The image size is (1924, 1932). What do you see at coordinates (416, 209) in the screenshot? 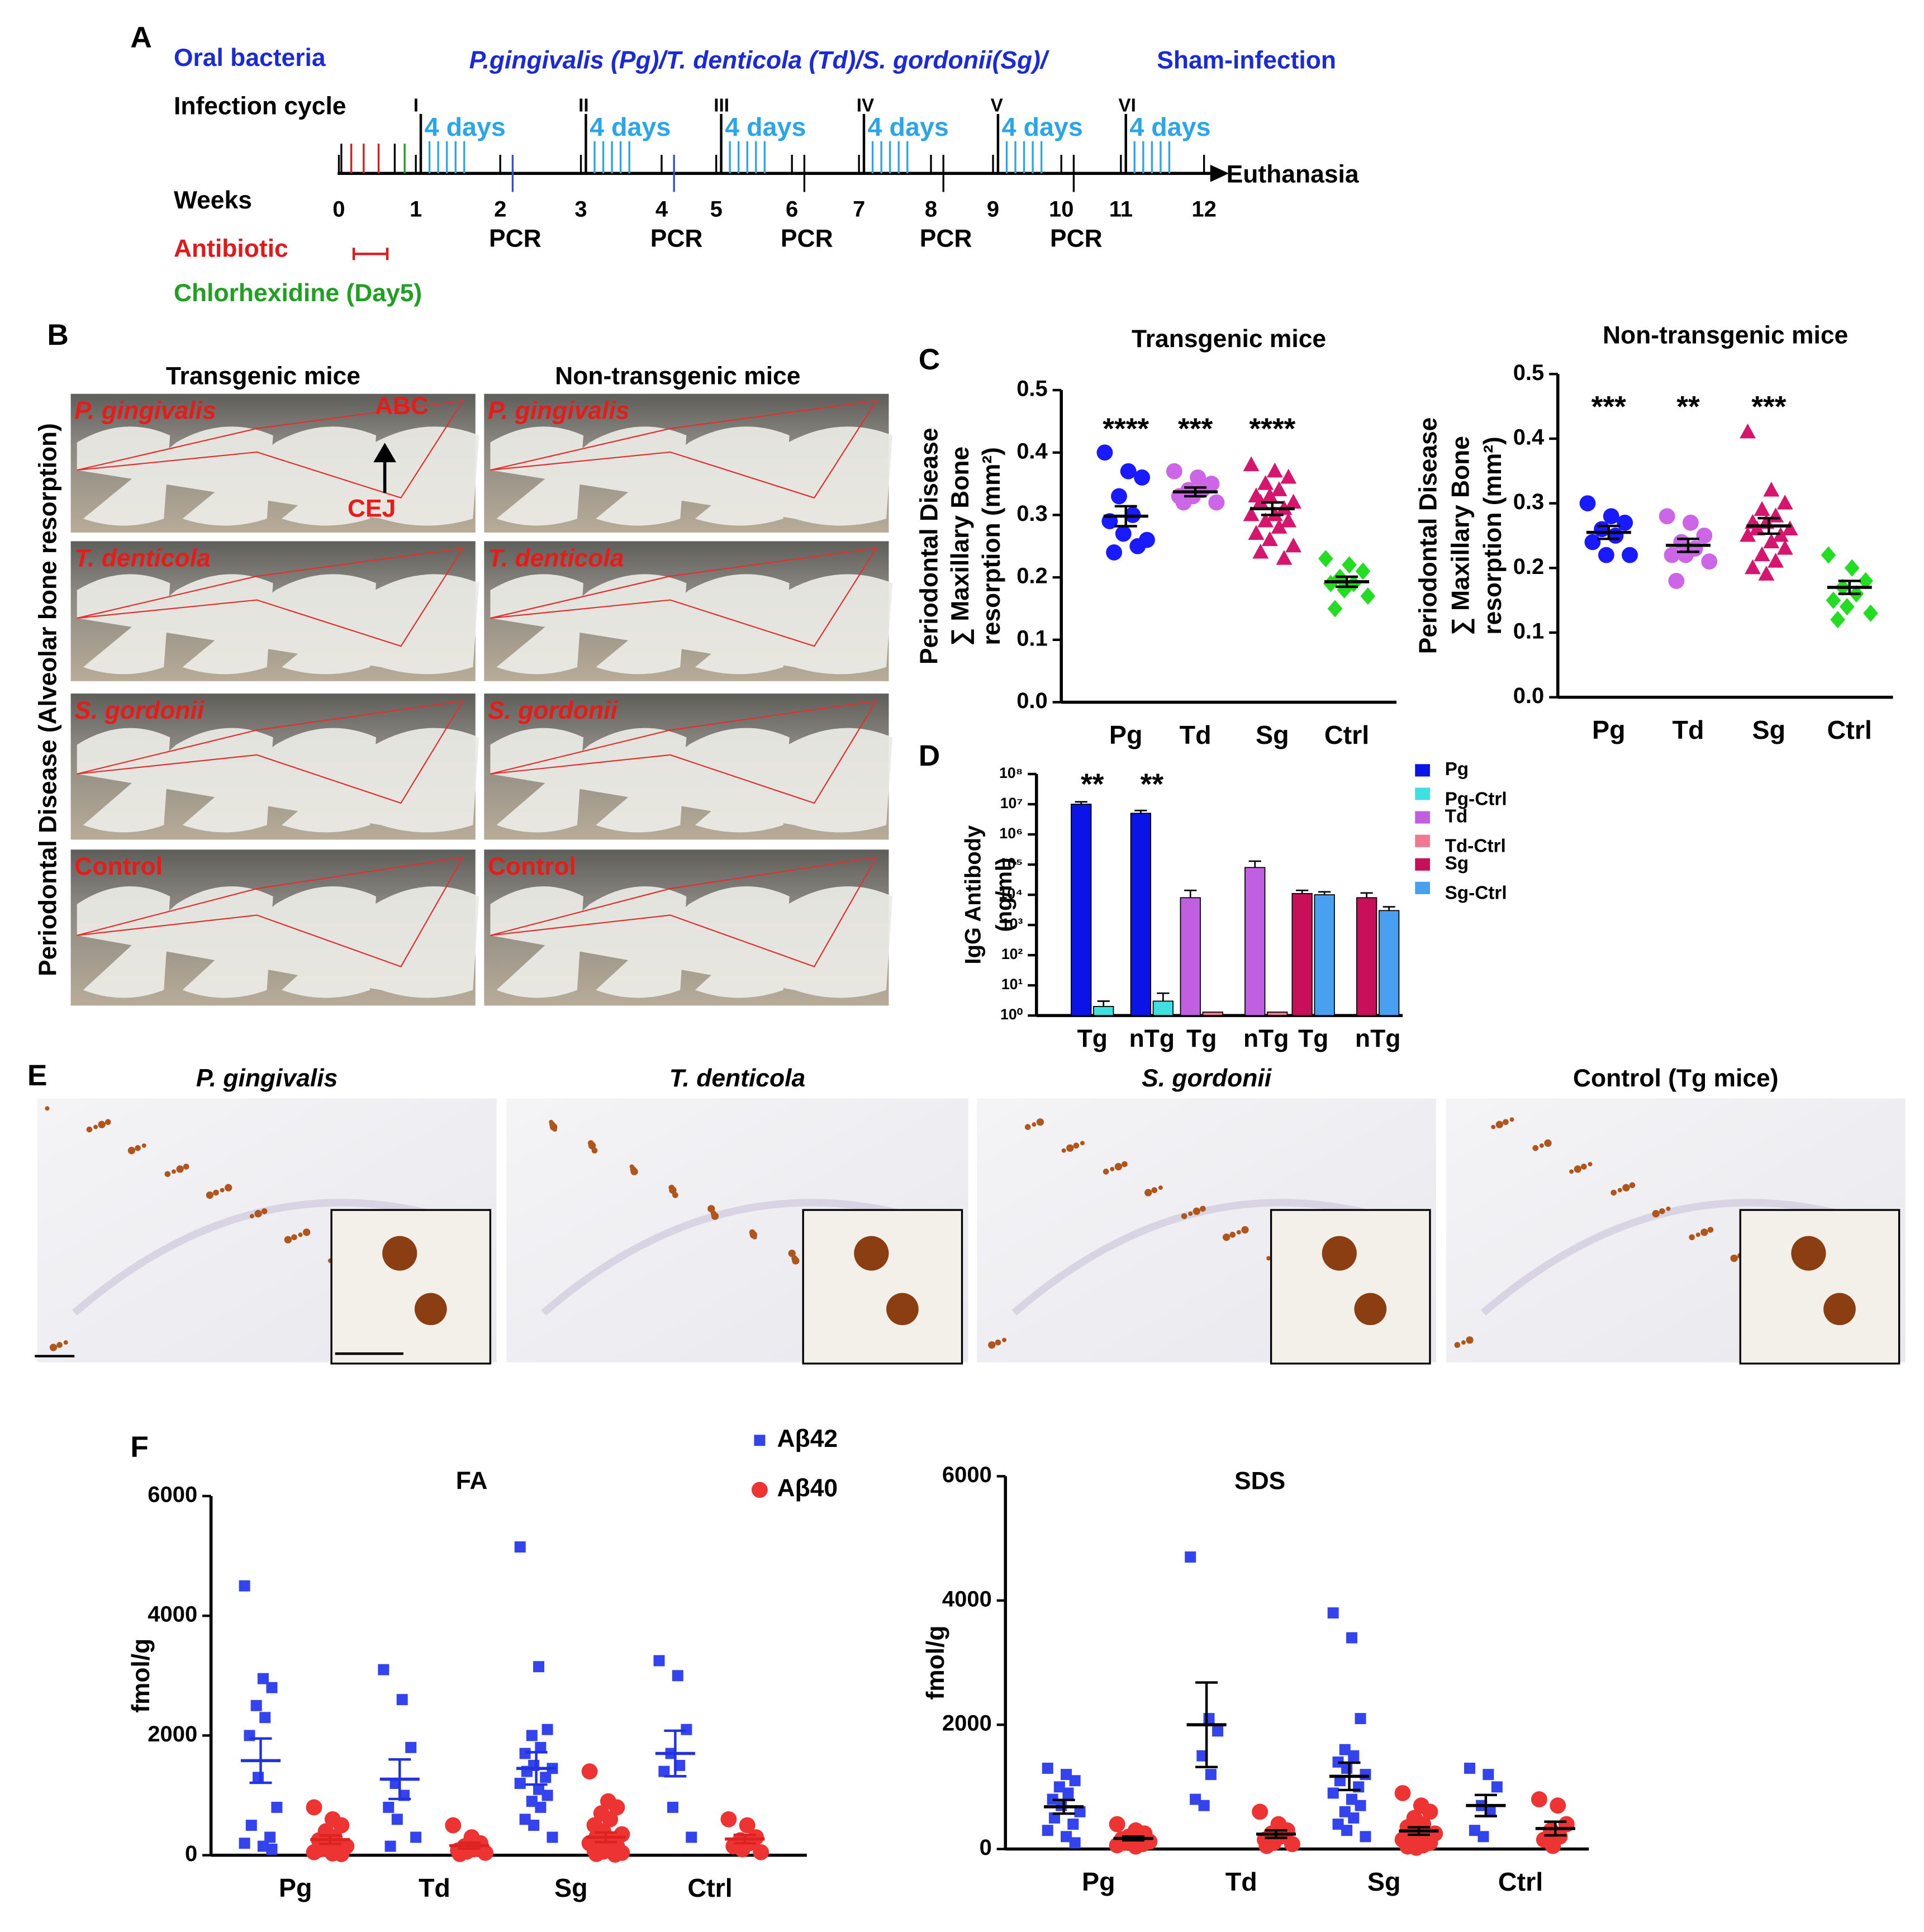
I see `week-label: 1` at bounding box center [416, 209].